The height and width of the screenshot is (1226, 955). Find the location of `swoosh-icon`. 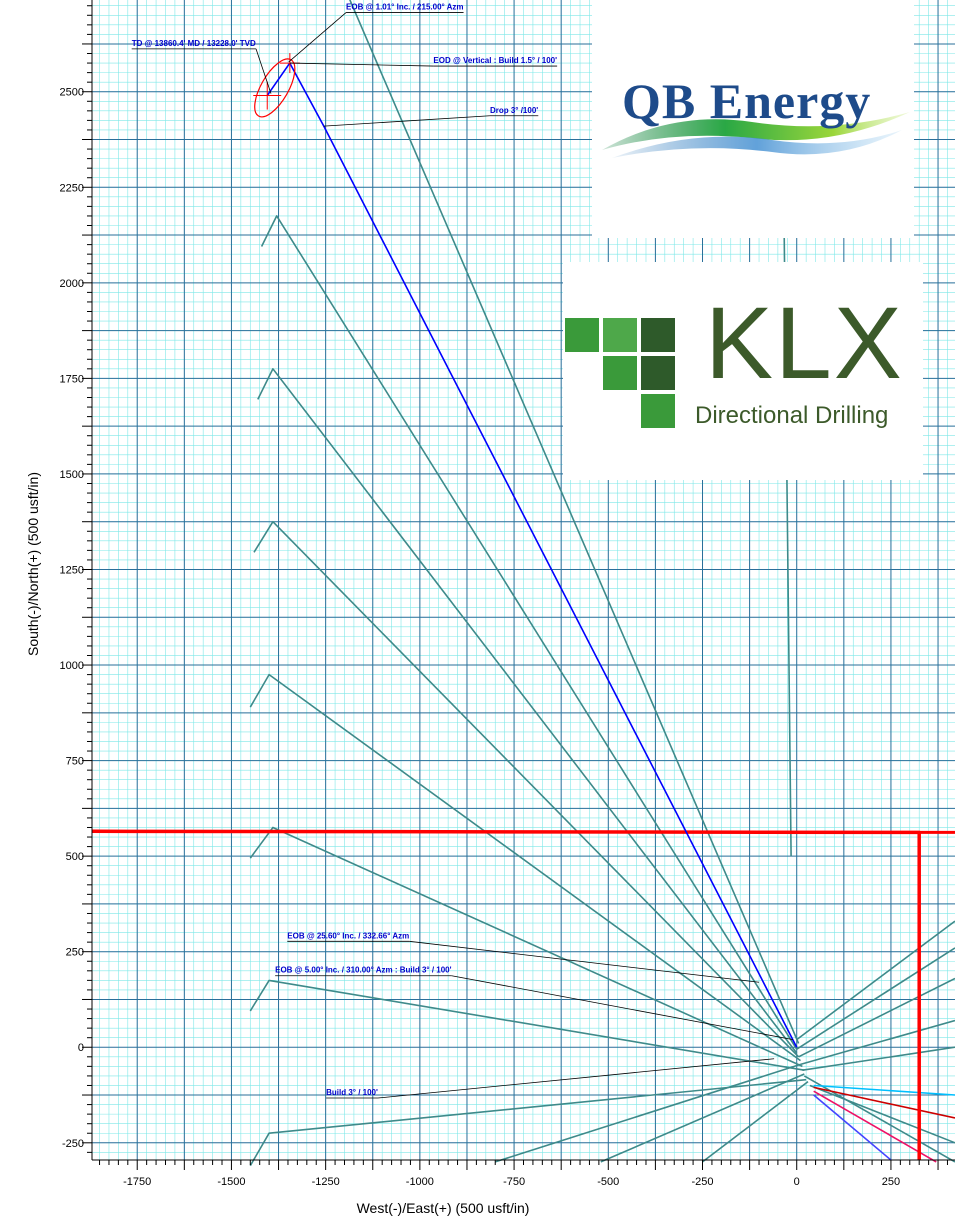

swoosh-icon is located at coordinates (756, 135).